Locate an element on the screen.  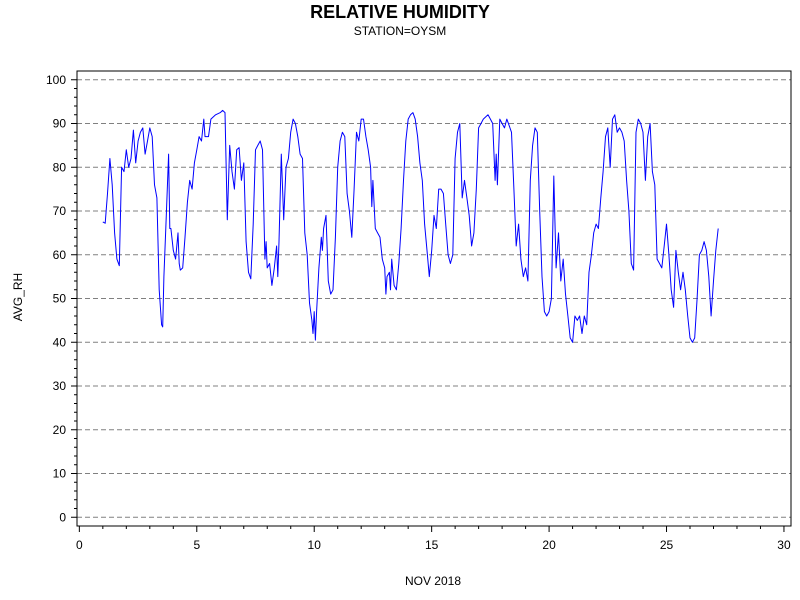
y-tick-label: 100 is located at coordinates (56, 80).